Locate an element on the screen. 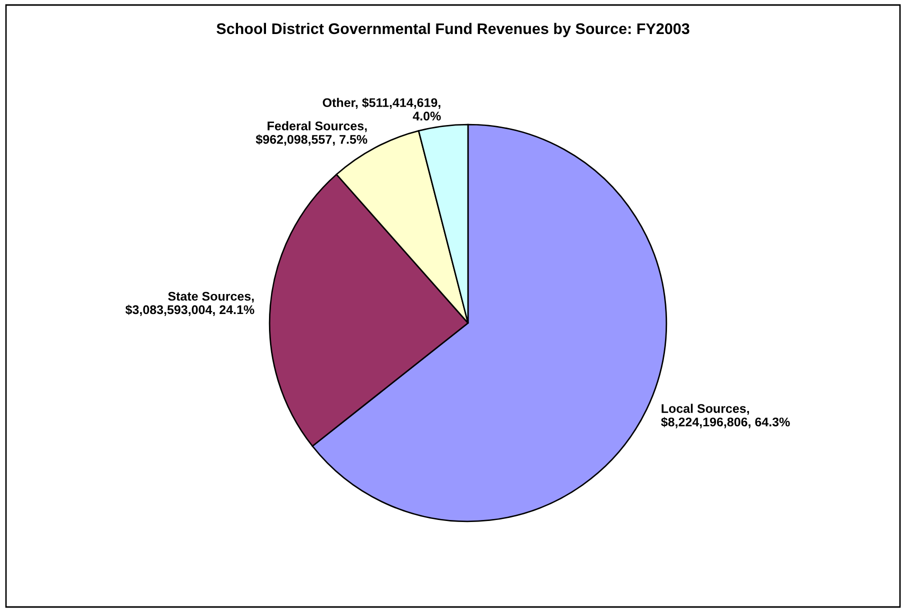 Image resolution: width=906 pixels, height=615 pixels. slice-label: Other, $511,414,619, 4.0% is located at coordinates (381, 109).